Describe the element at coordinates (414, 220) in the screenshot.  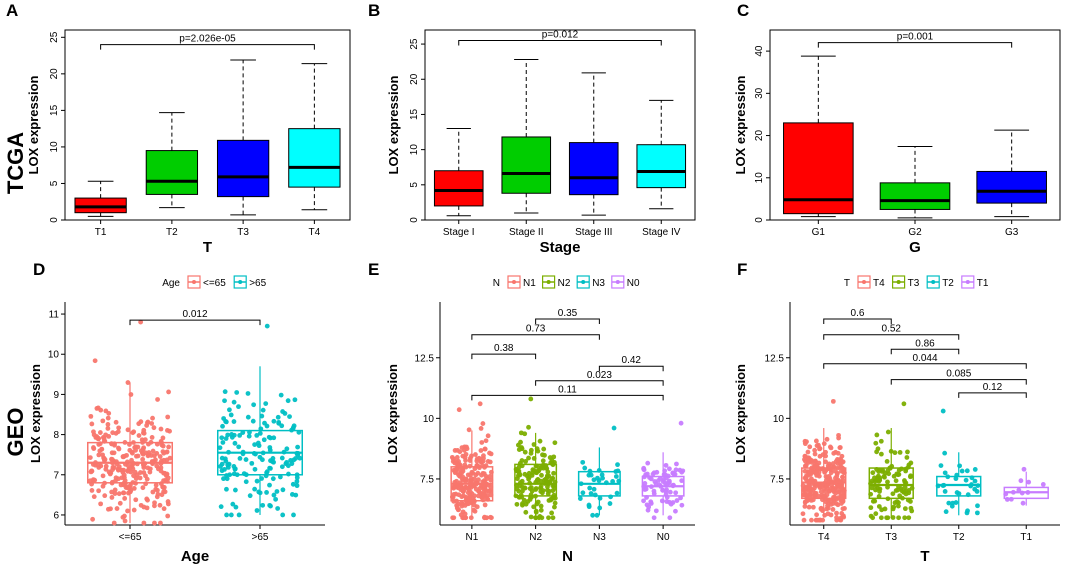
I see `y-tick-label: 0` at that location.